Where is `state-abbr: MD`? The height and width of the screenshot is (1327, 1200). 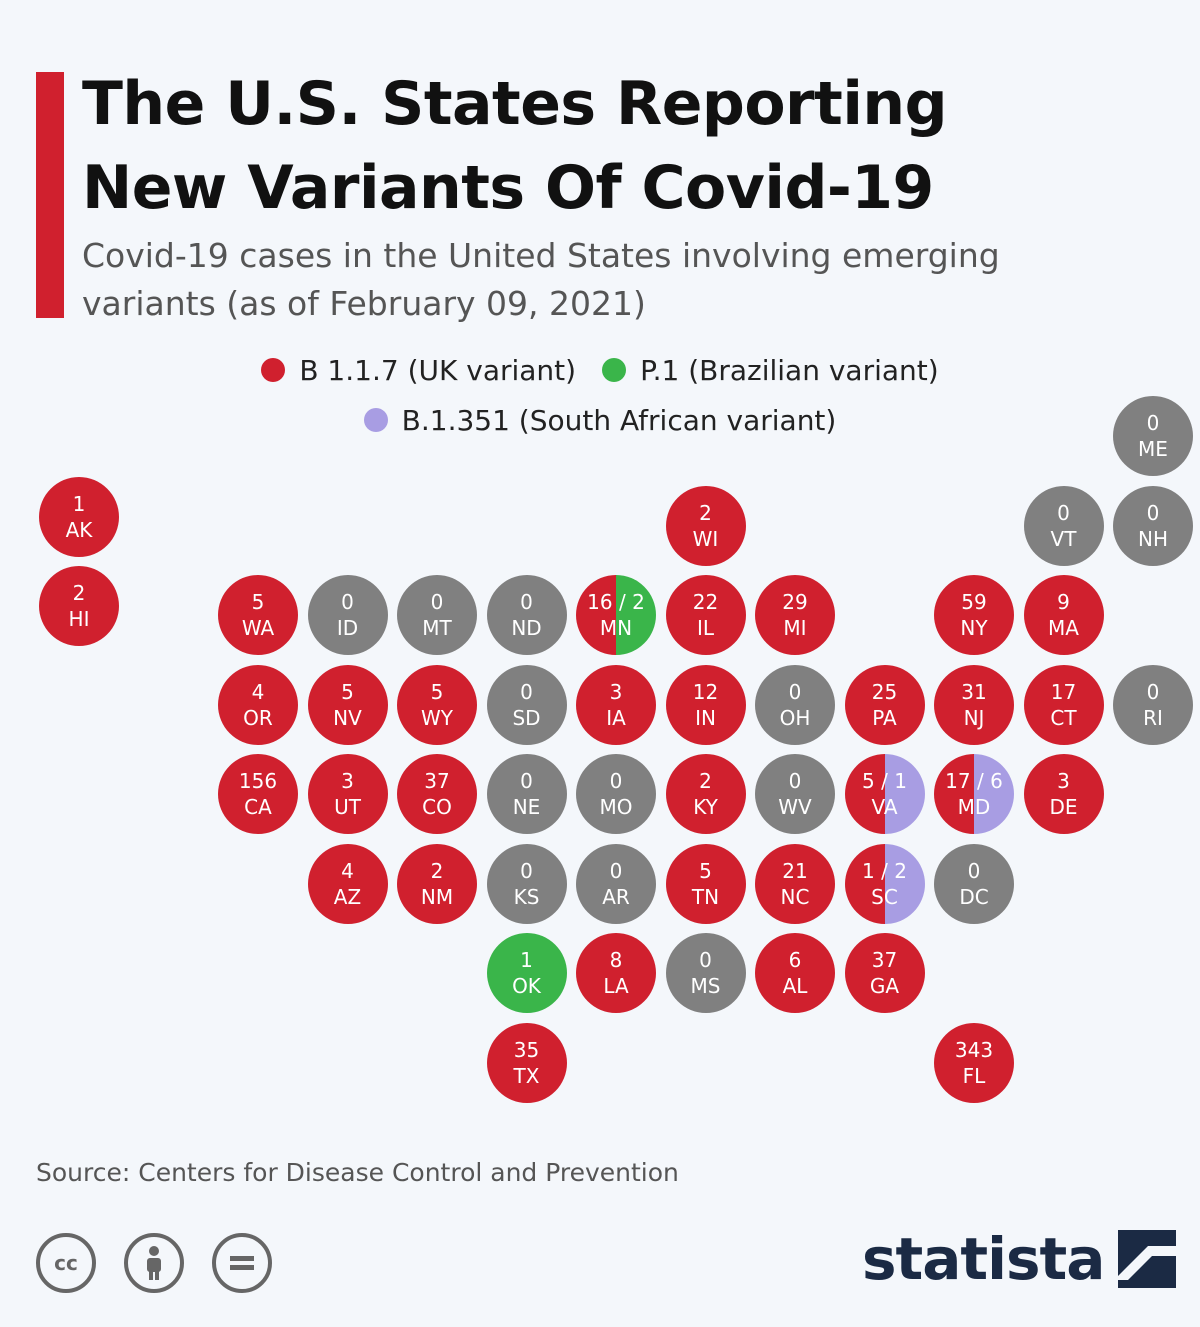
state-abbr: MD is located at coordinates (974, 807).